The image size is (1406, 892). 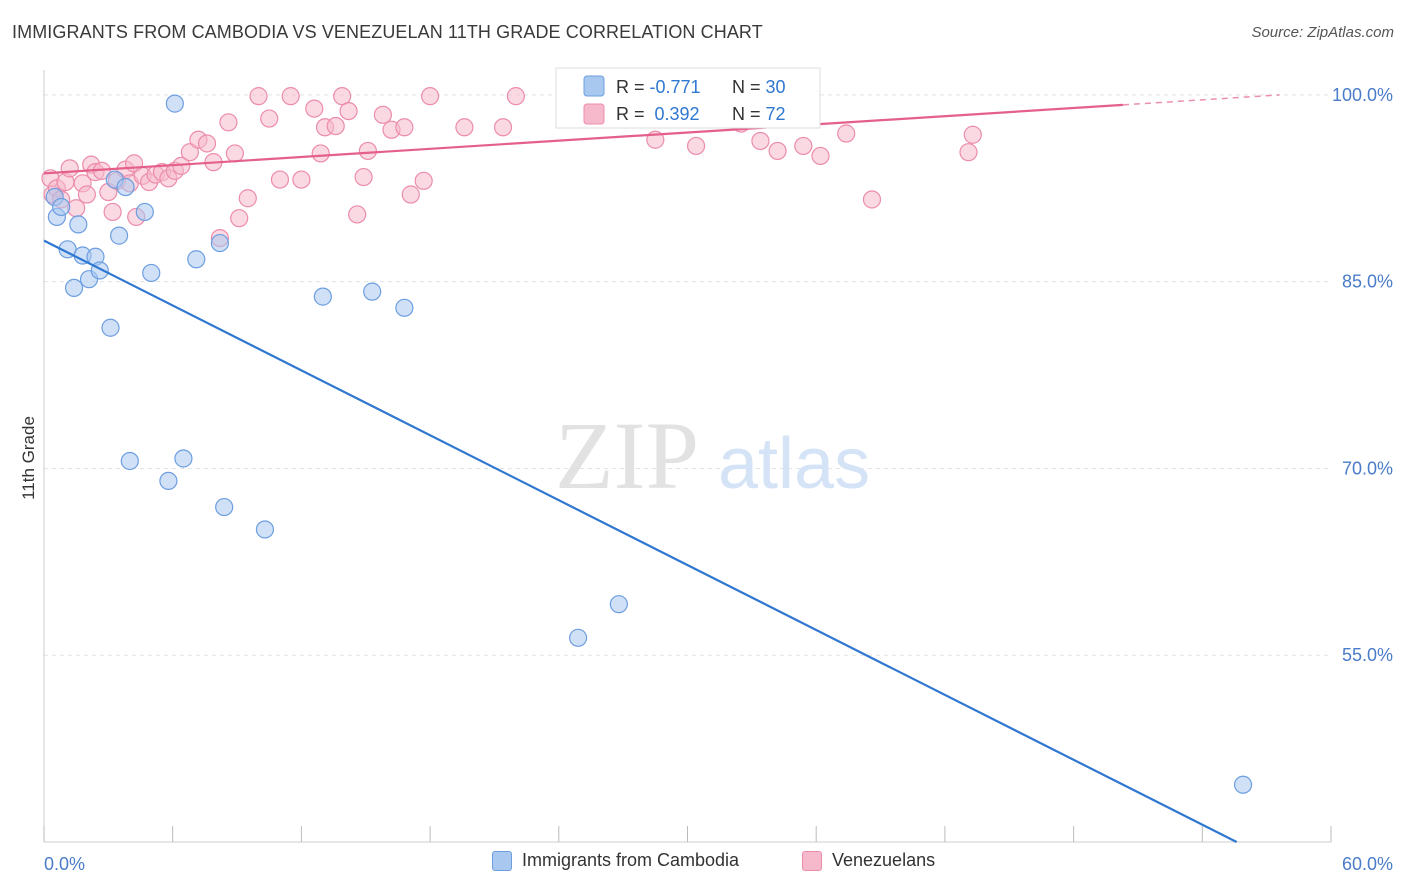 I want to click on legend-r-label: R =, so click(x=633, y=87).